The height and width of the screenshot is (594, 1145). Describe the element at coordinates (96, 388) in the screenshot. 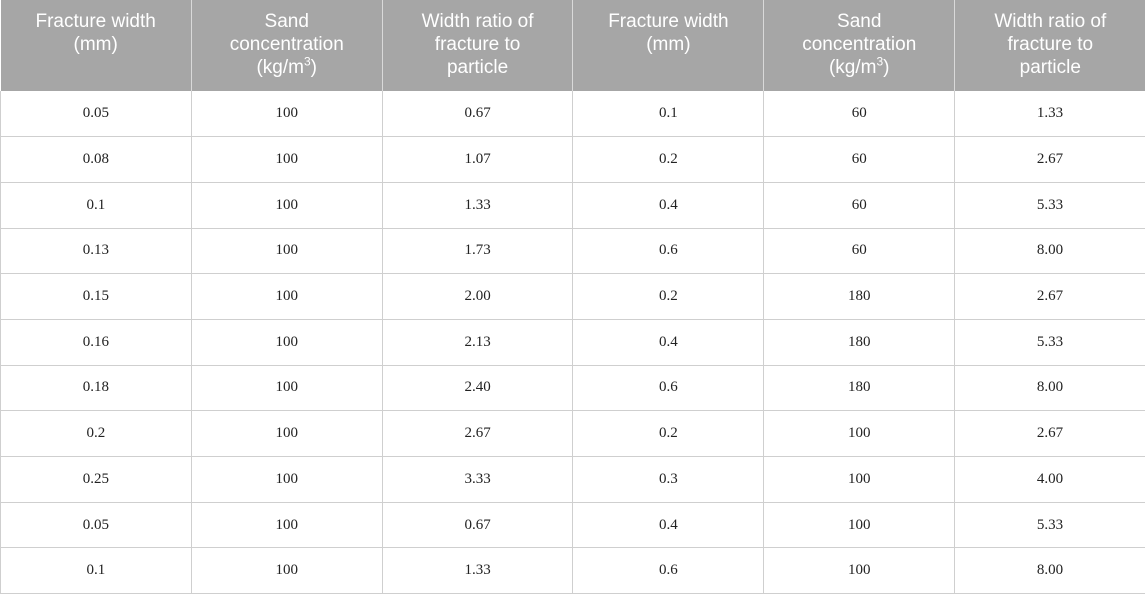

I see `table-cell: 0.18` at that location.